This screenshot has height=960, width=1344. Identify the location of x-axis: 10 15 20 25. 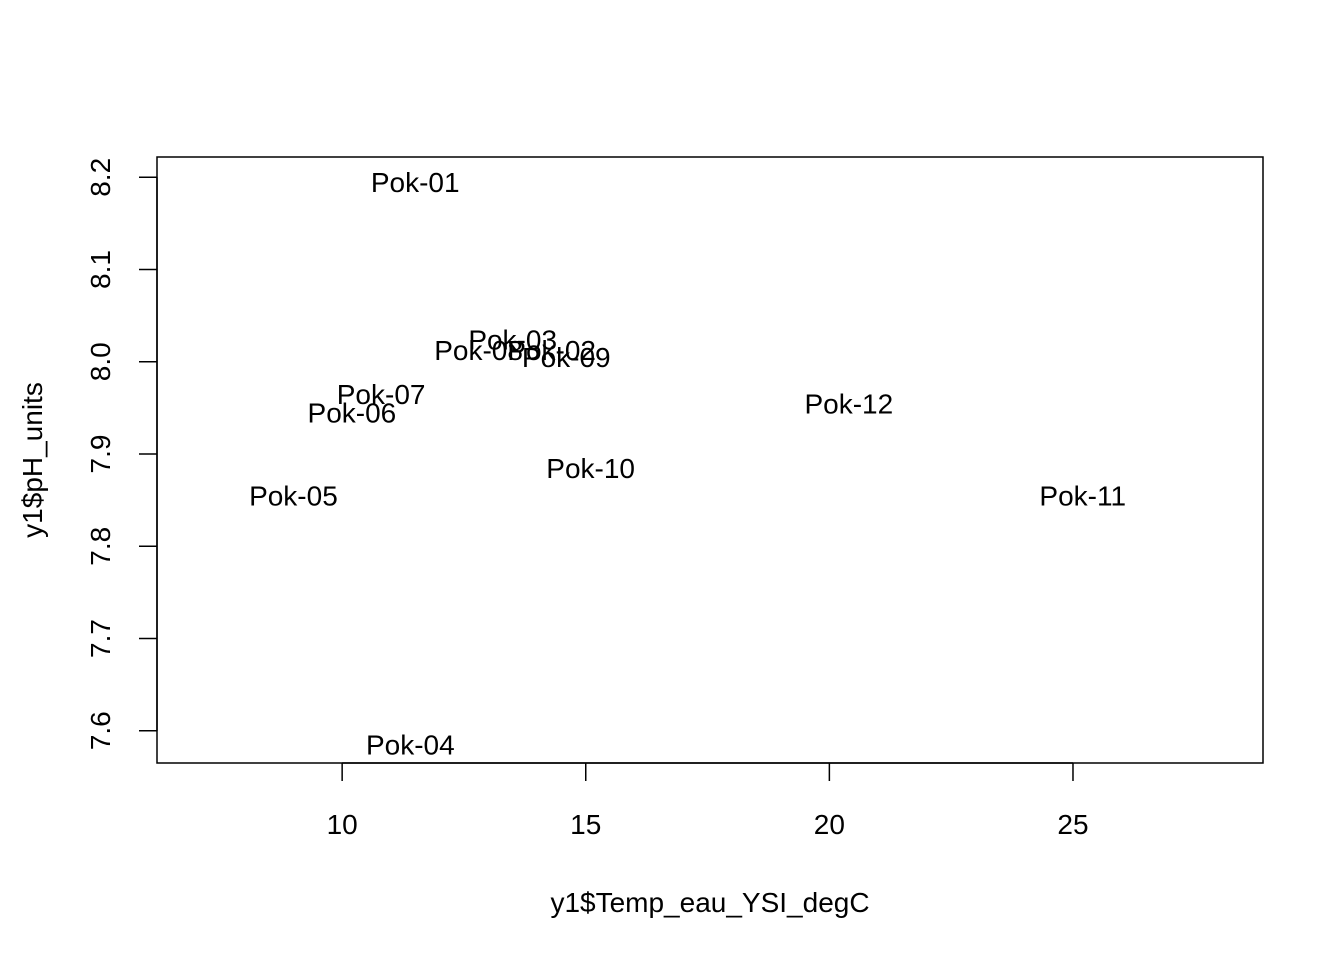
(708, 801).